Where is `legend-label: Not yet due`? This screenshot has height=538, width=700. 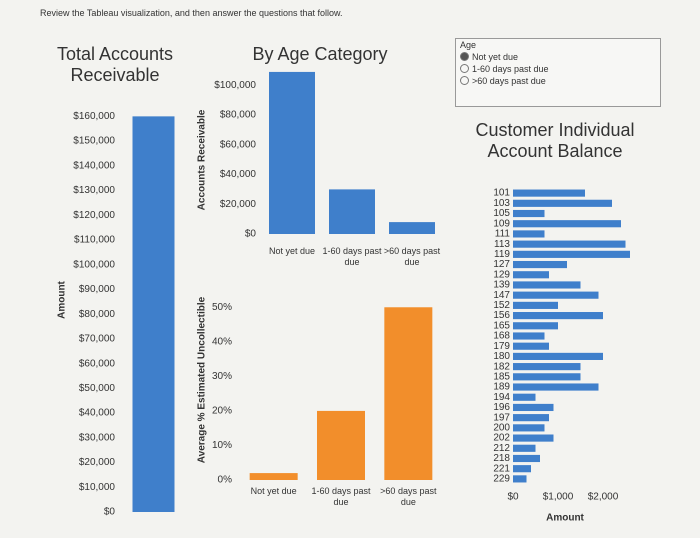 legend-label: Not yet due is located at coordinates (495, 57).